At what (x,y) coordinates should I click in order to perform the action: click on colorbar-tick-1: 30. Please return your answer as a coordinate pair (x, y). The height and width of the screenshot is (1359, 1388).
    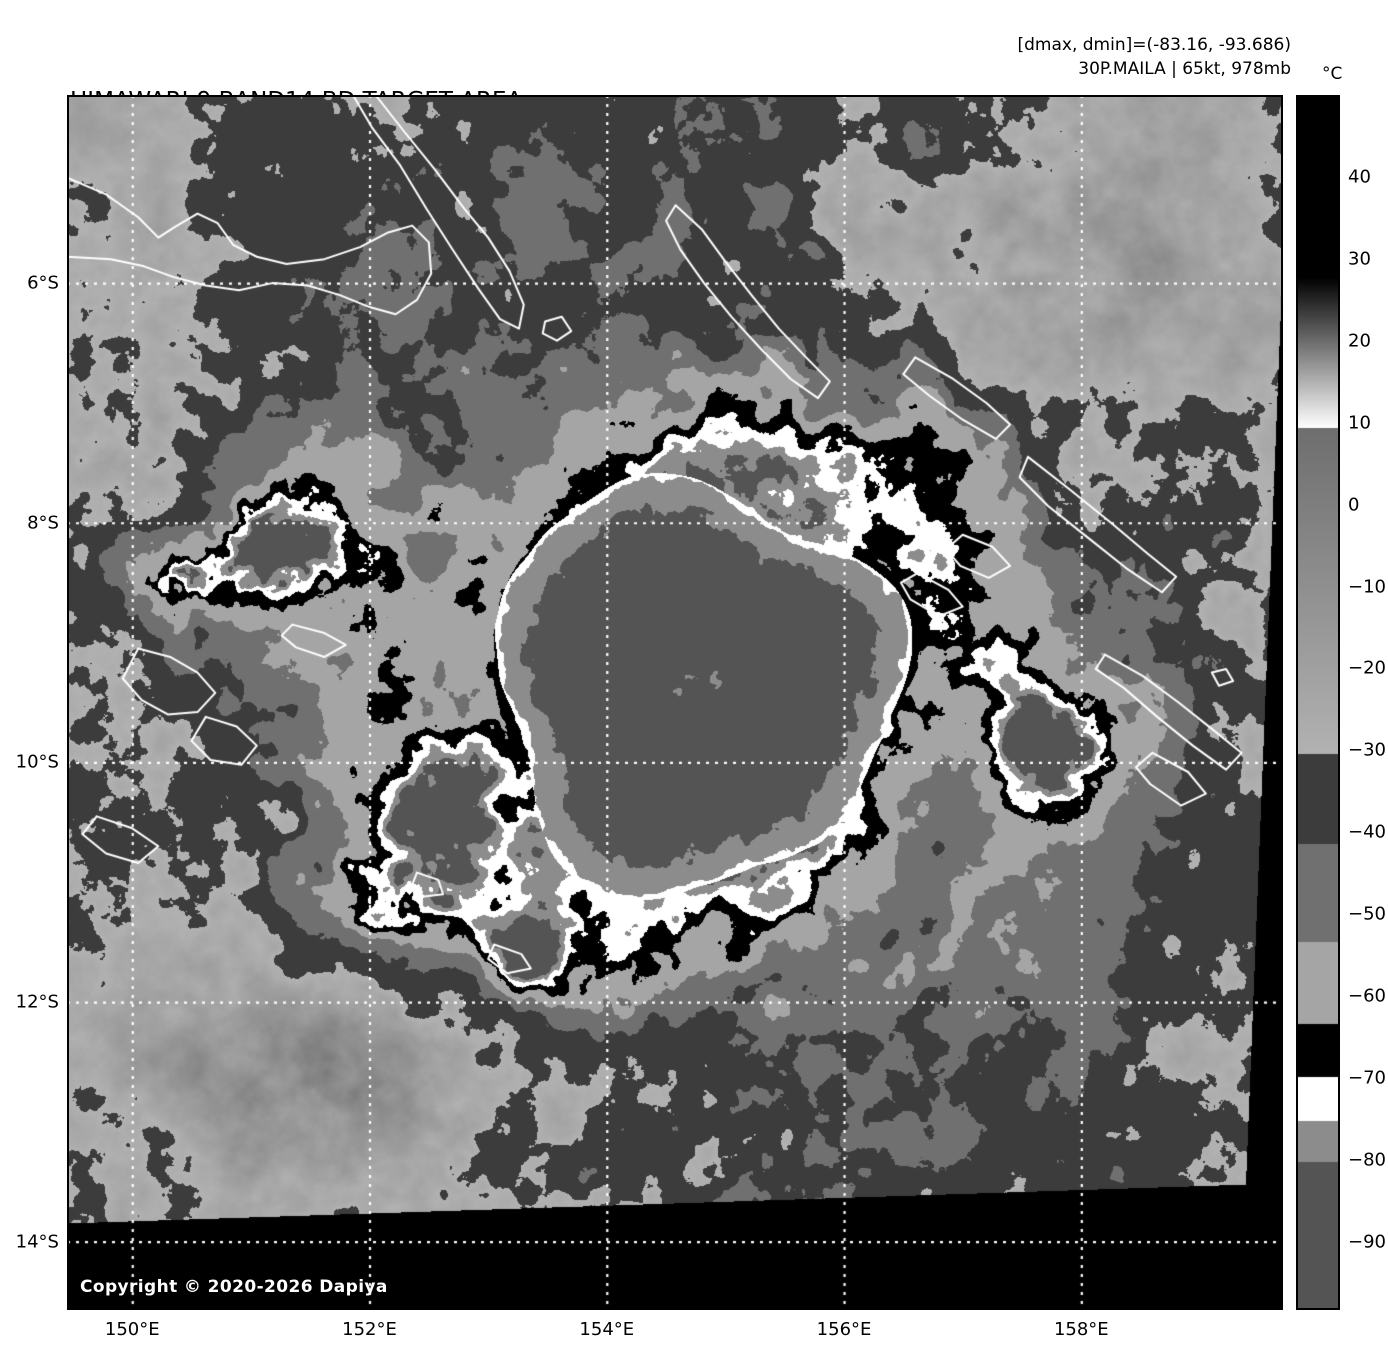
    Looking at the image, I should click on (1359, 259).